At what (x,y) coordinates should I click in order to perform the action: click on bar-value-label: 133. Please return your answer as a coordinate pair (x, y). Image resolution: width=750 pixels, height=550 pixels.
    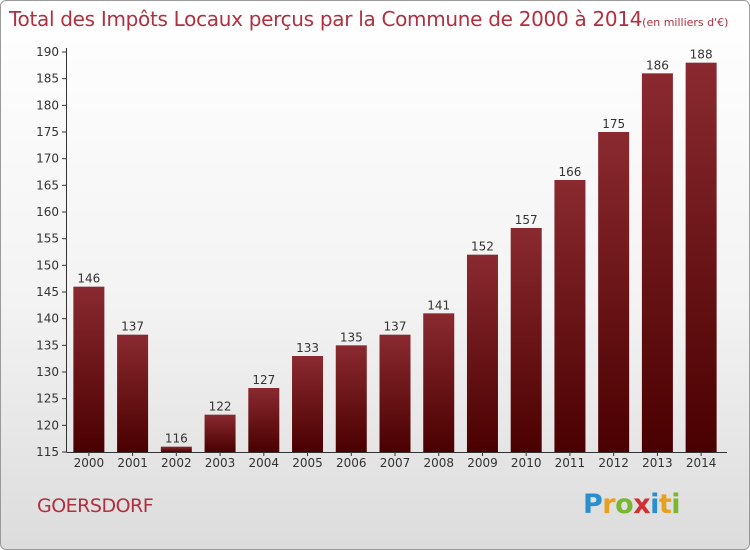
    Looking at the image, I should click on (307, 348).